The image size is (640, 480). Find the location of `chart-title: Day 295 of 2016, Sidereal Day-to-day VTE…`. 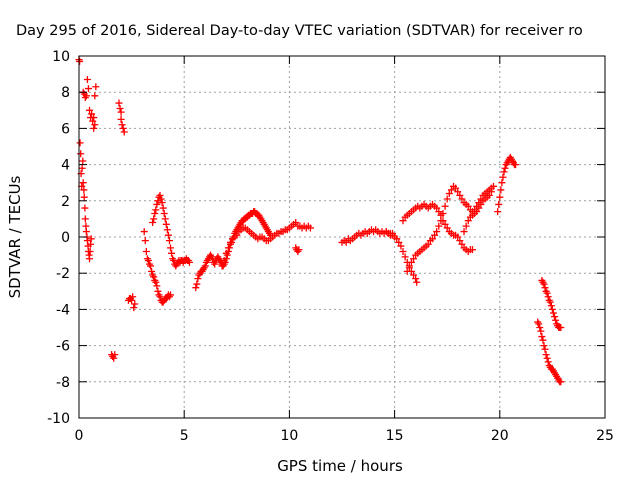

chart-title: Day 295 of 2016, Sidereal Day-to-day VTE… is located at coordinates (299, 31).